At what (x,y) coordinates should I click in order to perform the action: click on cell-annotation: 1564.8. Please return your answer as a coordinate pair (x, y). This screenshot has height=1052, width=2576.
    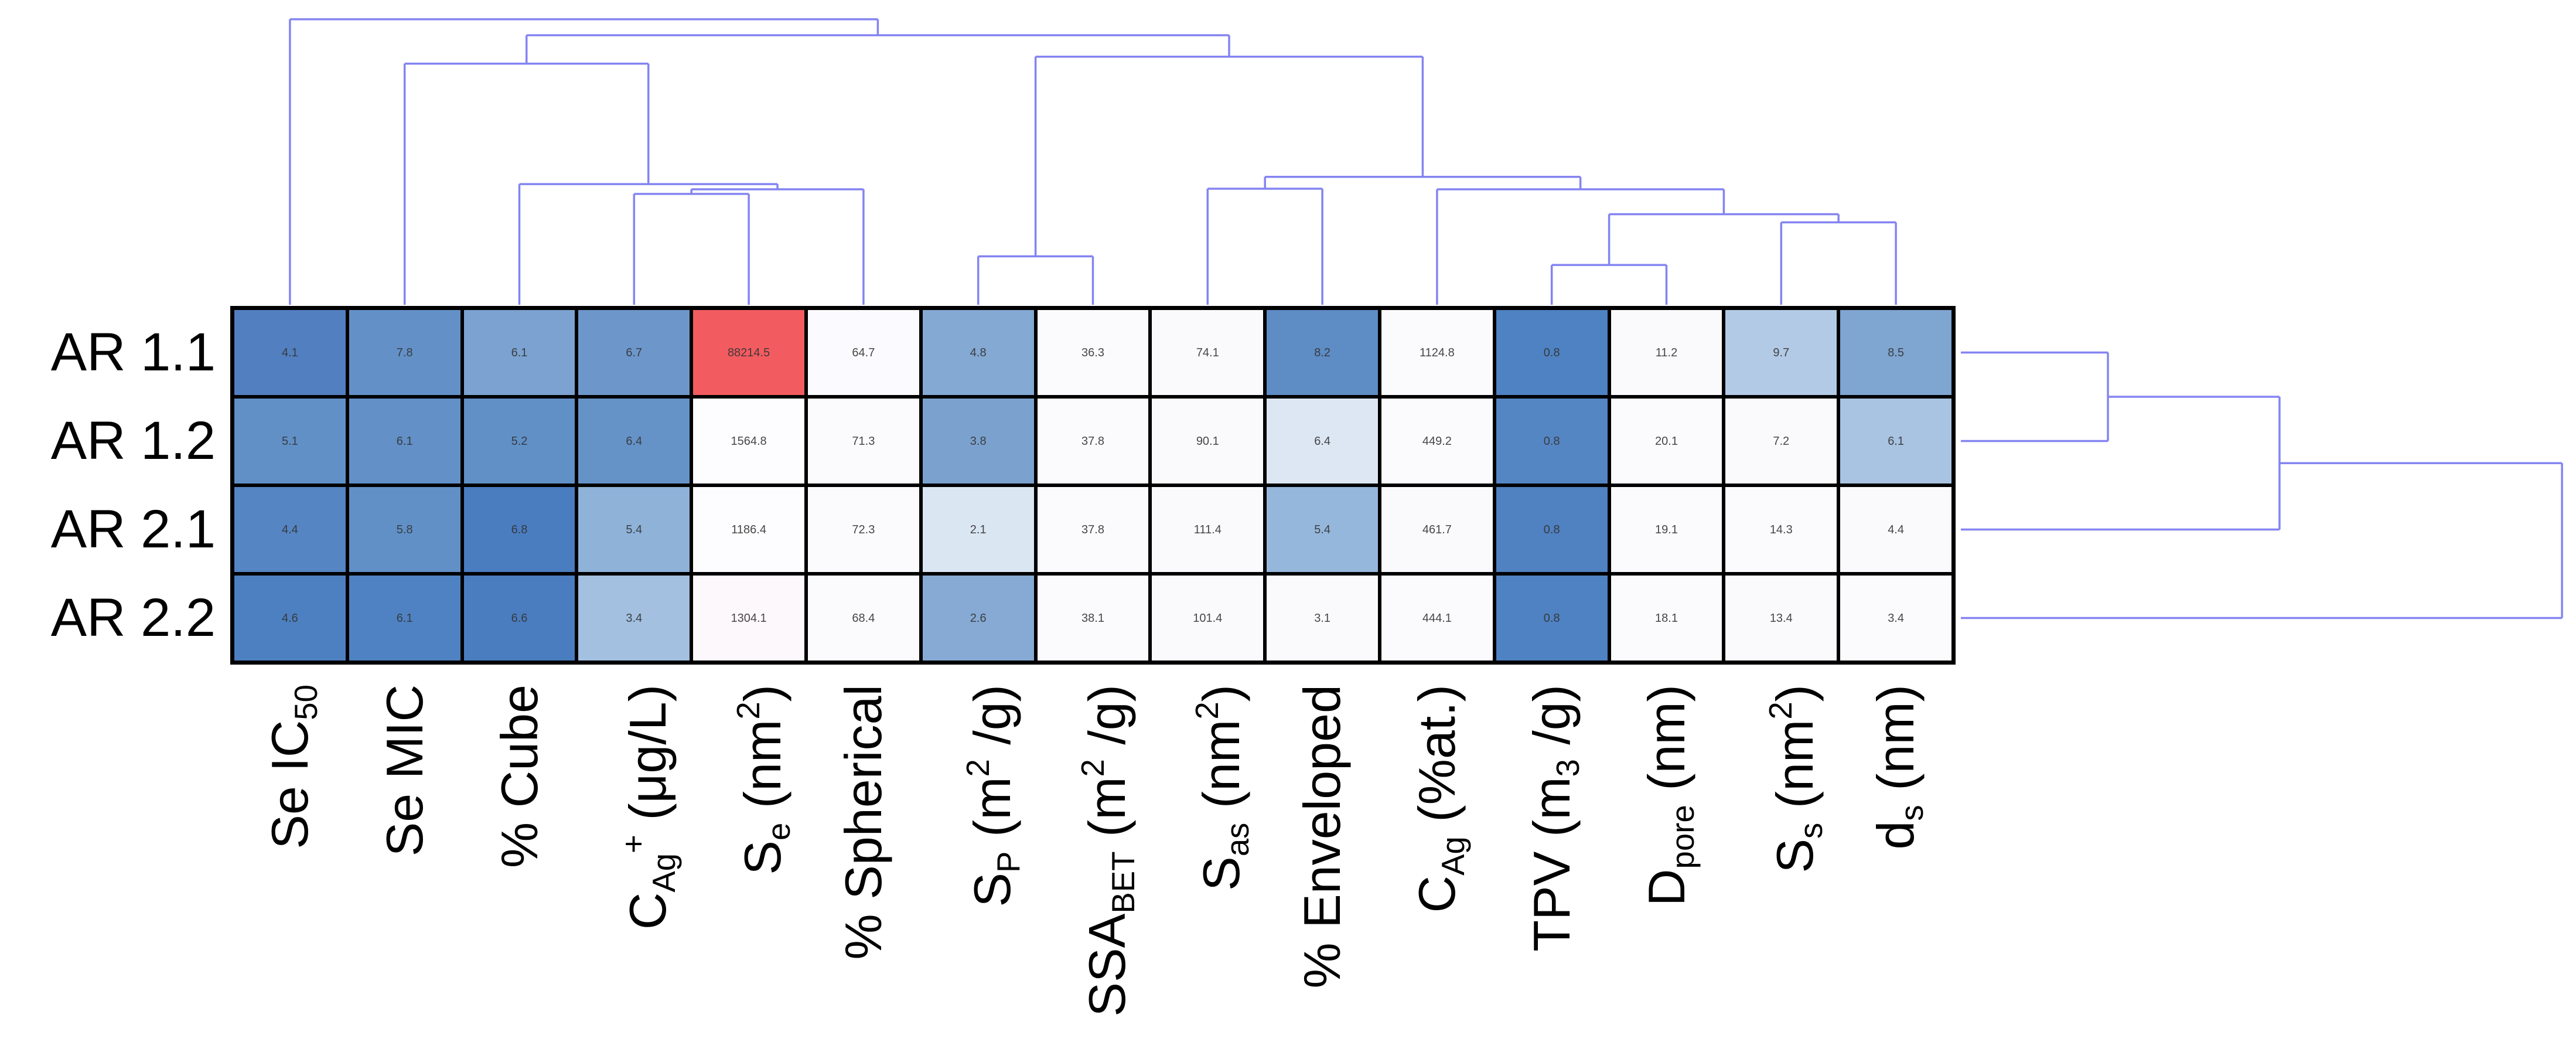
    Looking at the image, I should click on (749, 441).